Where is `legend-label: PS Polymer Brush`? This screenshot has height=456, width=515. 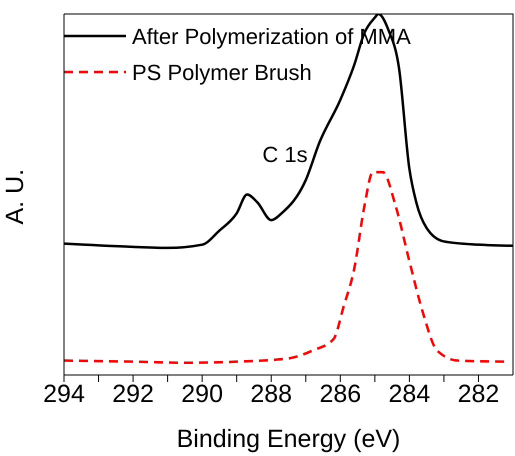
legend-label: PS Polymer Brush is located at coordinates (222, 72).